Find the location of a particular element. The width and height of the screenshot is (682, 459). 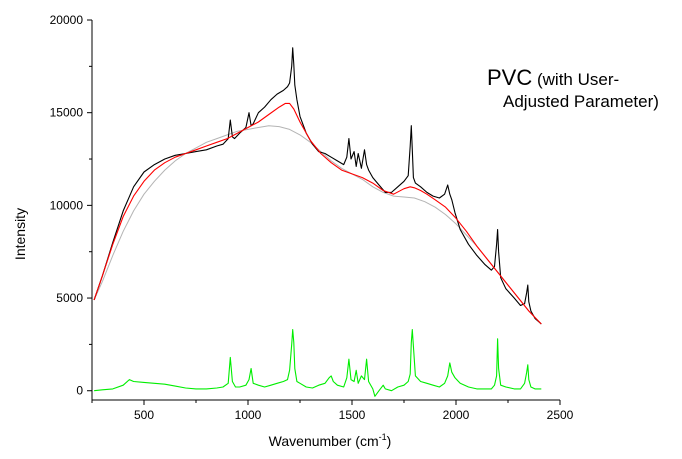

x-tick-label: 1000 is located at coordinates (248, 415).